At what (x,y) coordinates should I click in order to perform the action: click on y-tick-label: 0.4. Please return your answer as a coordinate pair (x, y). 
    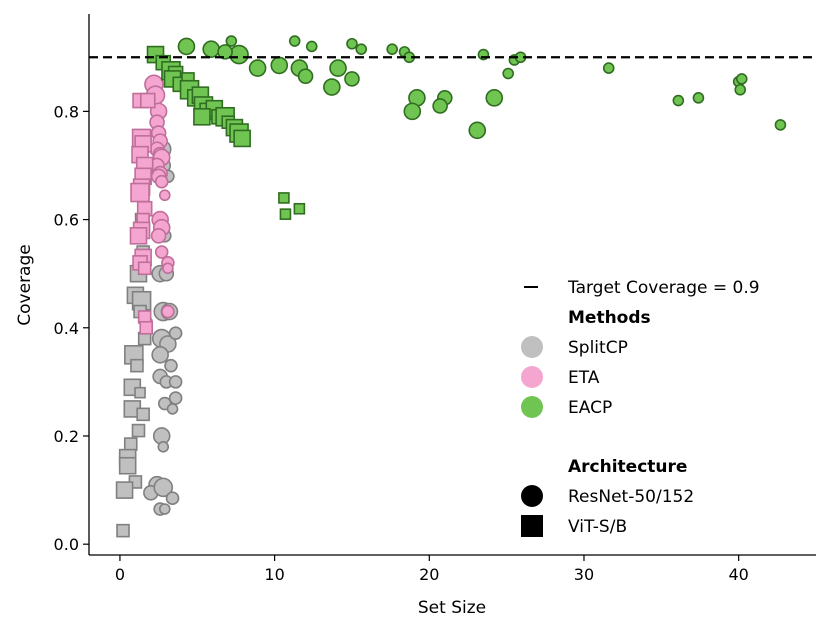
    Looking at the image, I should click on (66, 328).